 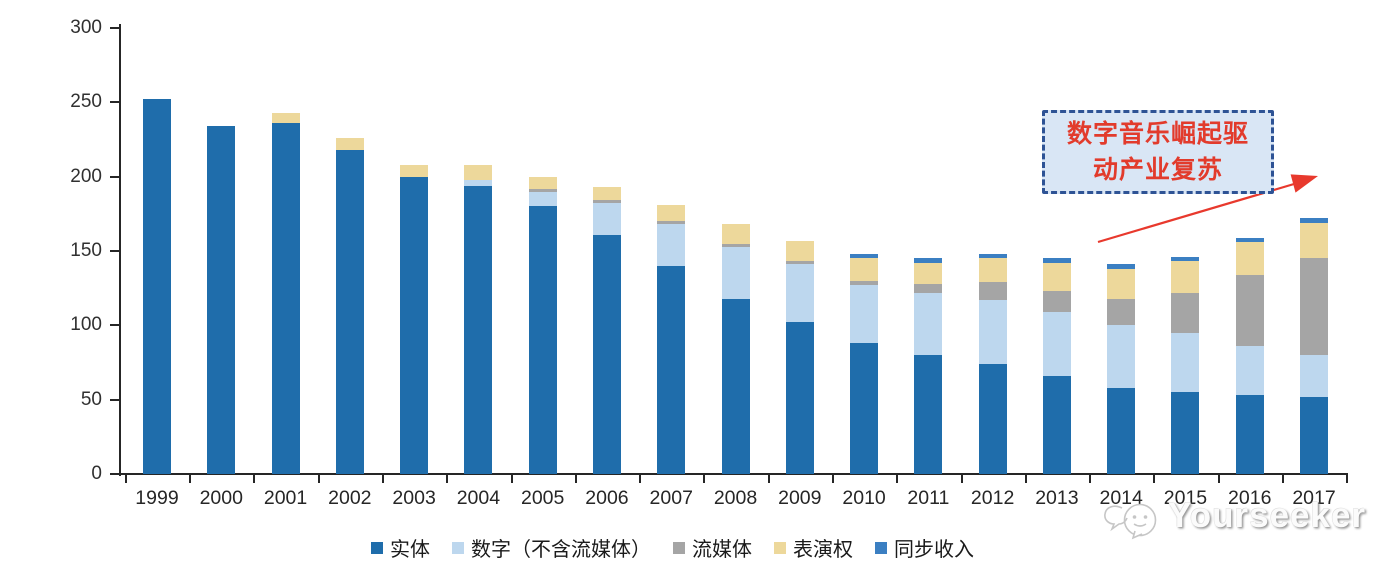 I want to click on bar-segment-数字（不含流媒体）-2016, so click(x=1249, y=371).